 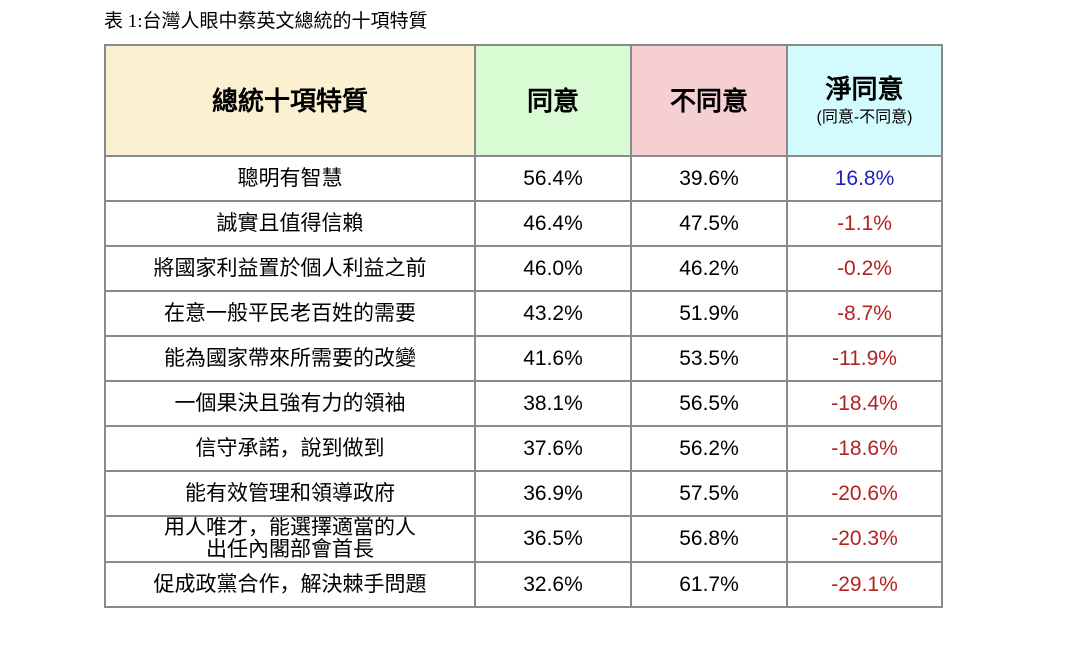 I want to click on table-row: 促成政黨合作，解決棘手問題 32.6% 61.7% -29.1%, so click(x=523, y=584).